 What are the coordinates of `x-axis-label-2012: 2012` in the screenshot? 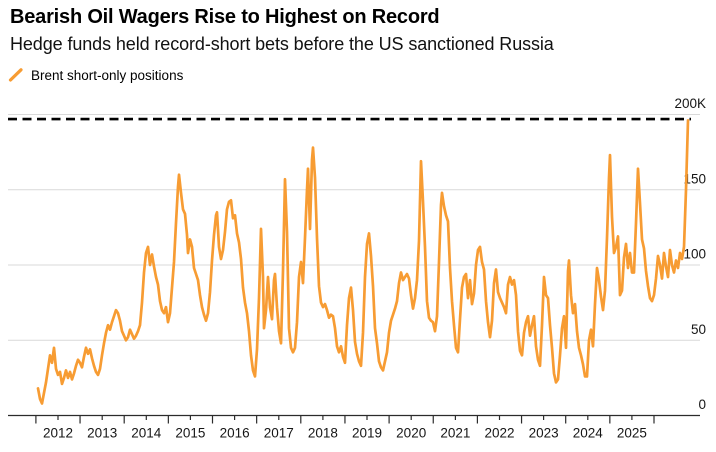 It's located at (58, 433).